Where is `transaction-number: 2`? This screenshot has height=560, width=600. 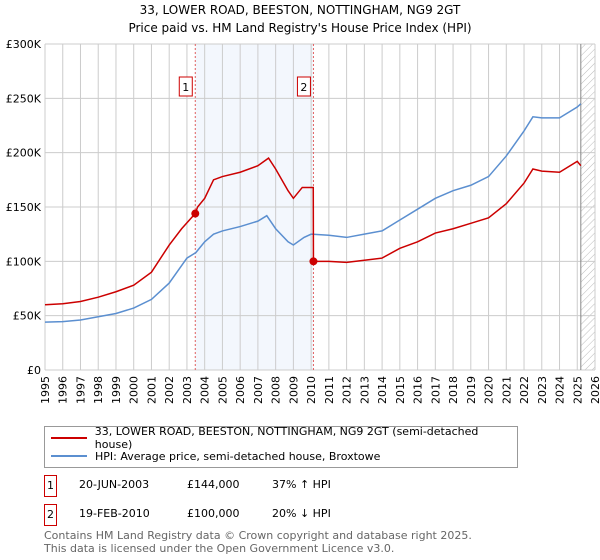 transaction-number: 2 is located at coordinates (50, 515).